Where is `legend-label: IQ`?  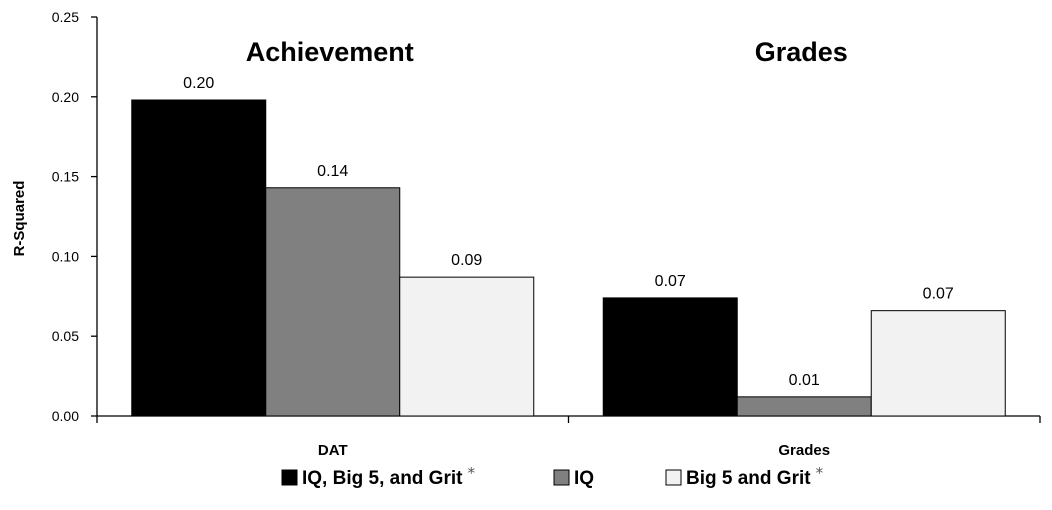
legend-label: IQ is located at coordinates (584, 478).